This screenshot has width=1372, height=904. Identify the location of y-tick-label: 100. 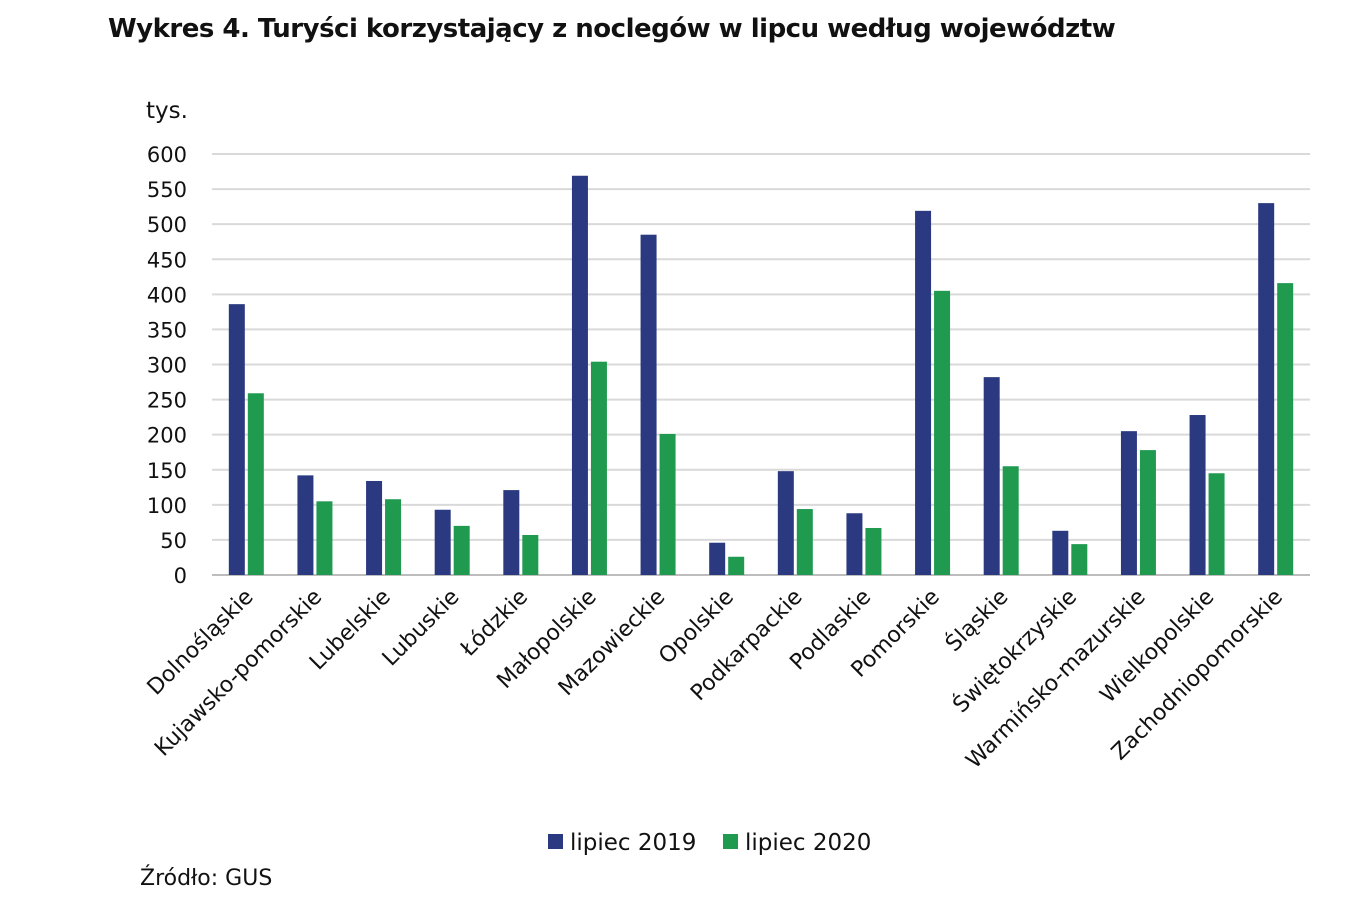
(167, 506).